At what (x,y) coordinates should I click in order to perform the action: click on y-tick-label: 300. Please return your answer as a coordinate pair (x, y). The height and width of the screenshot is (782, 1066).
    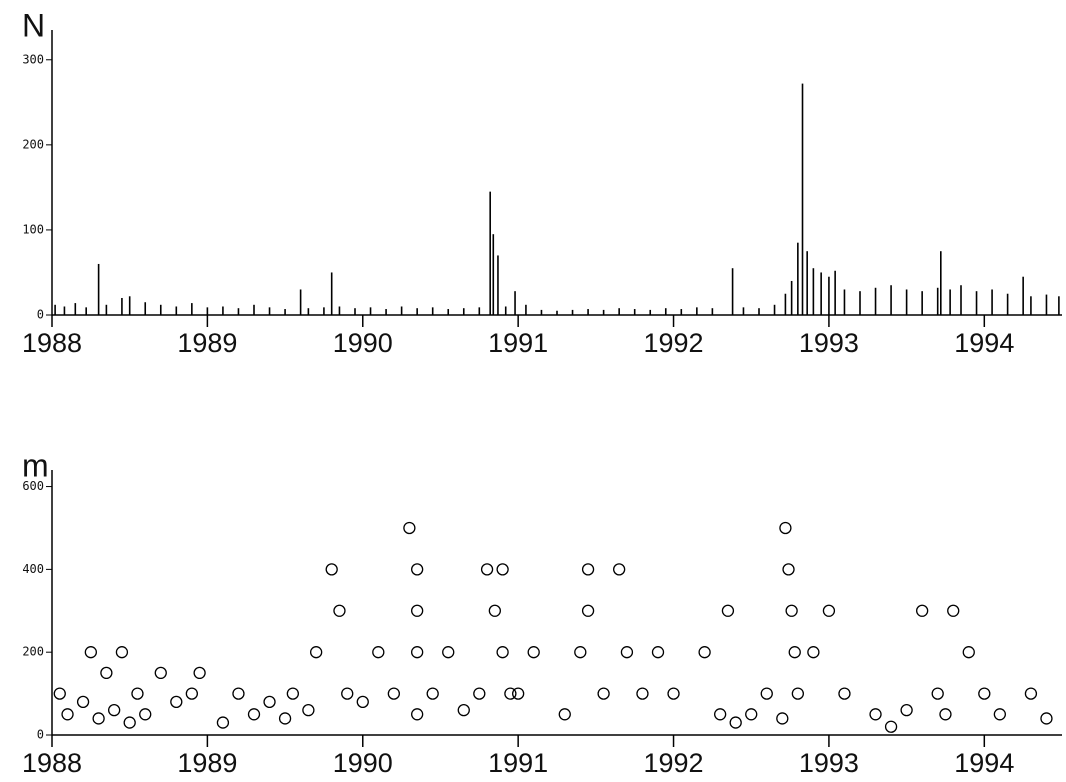
    Looking at the image, I should click on (33, 59).